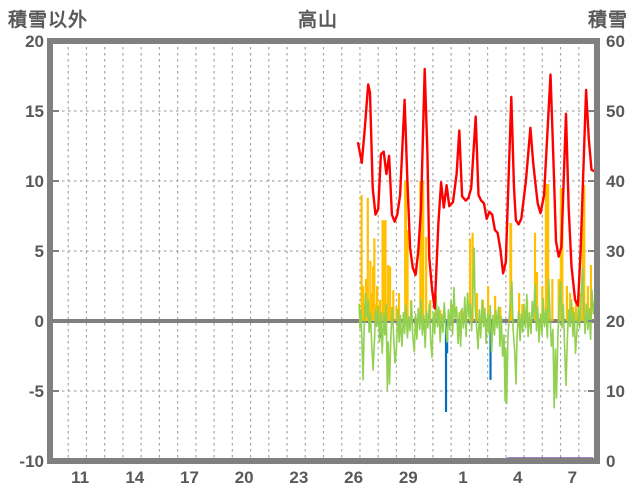  What do you see at coordinates (615, 391) in the screenshot?
I see `right-axis-tick-label: 10` at bounding box center [615, 391].